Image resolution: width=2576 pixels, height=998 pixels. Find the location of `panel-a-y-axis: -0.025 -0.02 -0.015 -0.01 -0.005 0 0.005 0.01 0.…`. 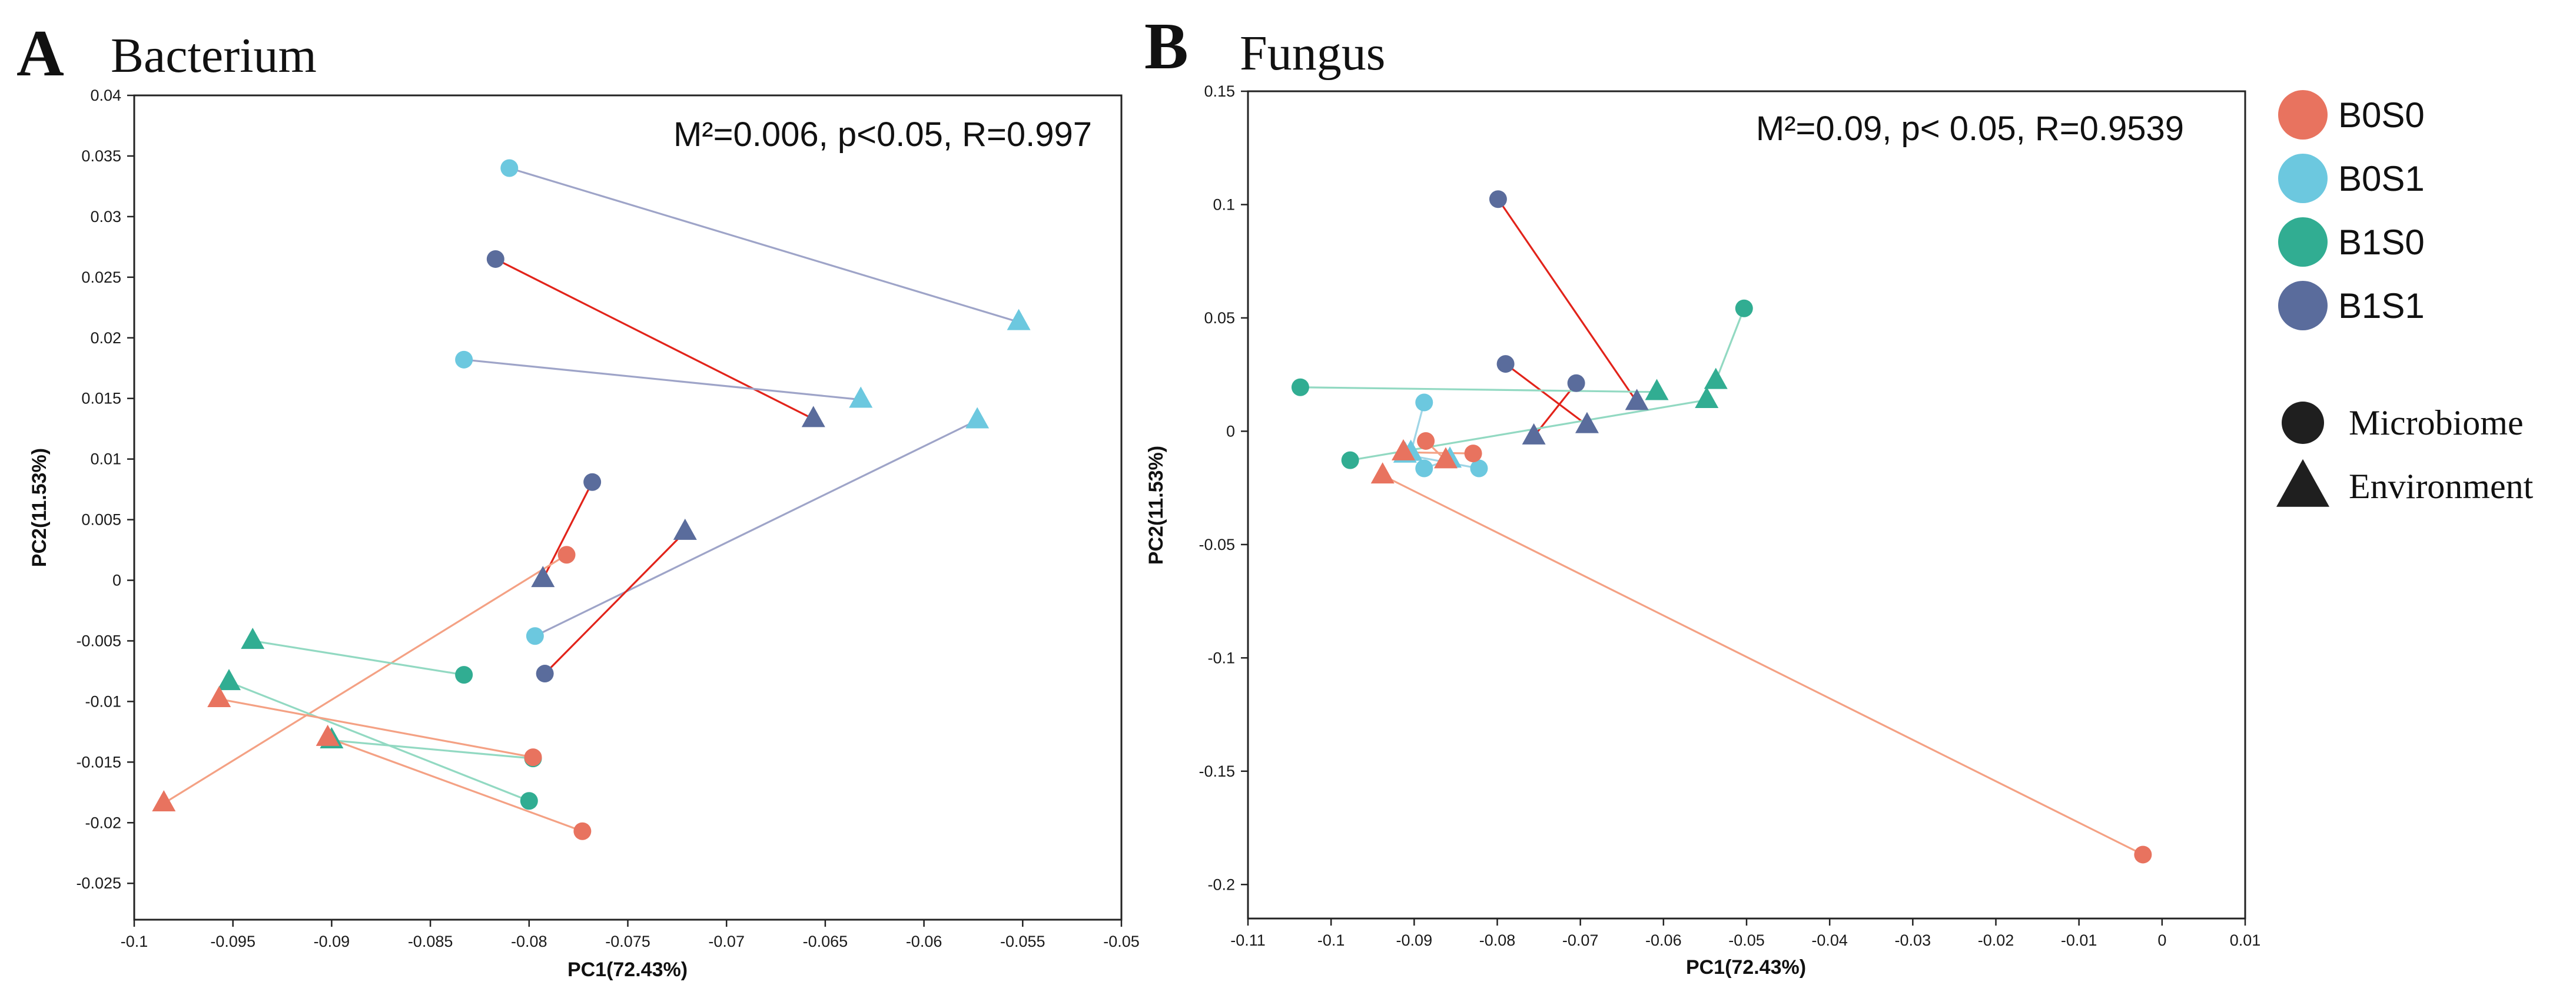

panel-a-y-axis: -0.025 -0.02 -0.015 -0.01 -0.005 0 0.005 0.01 0.… is located at coordinates (105, 490).